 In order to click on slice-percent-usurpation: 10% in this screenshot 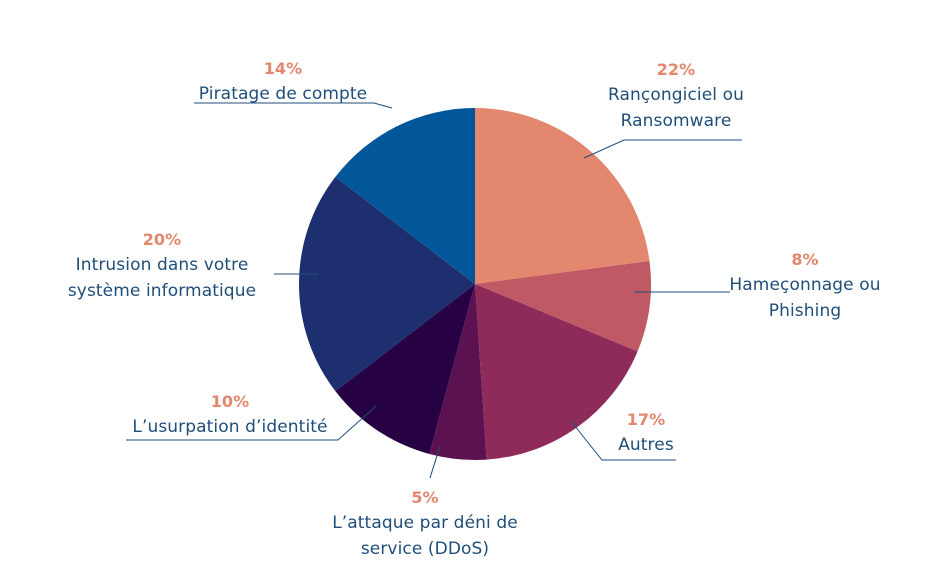, I will do `click(230, 401)`.